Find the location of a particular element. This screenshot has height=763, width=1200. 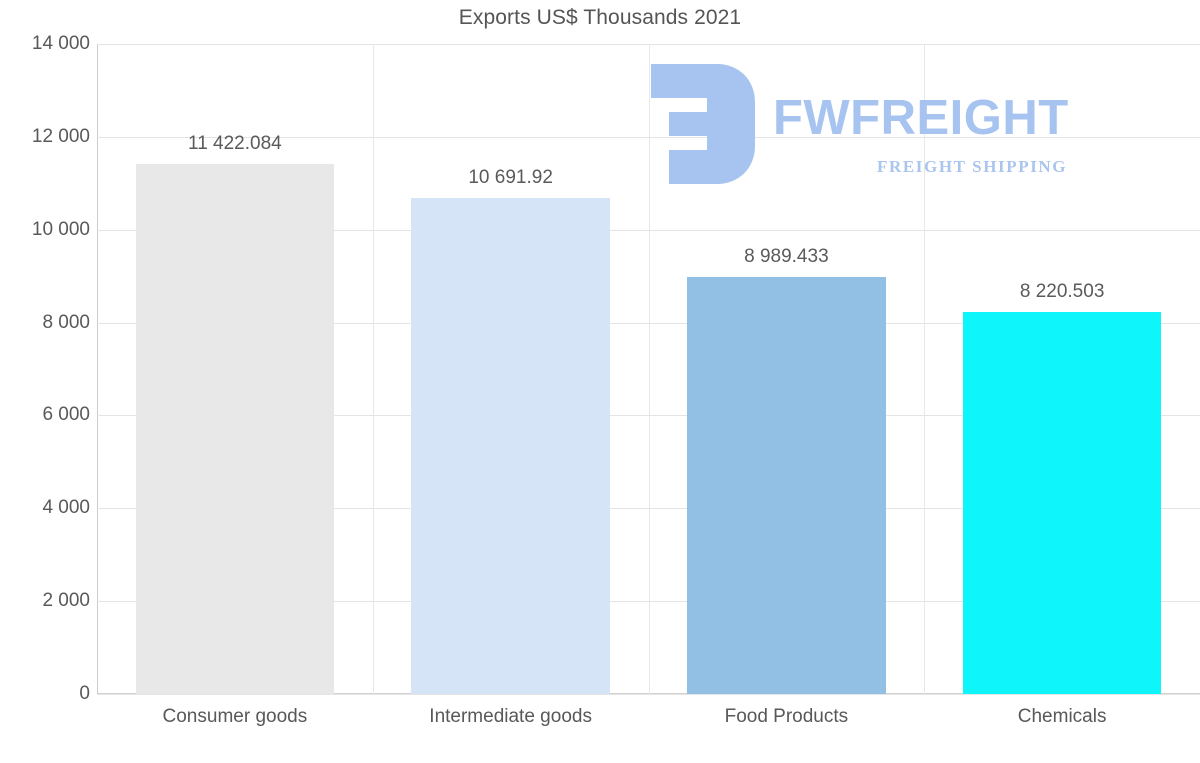

chart-title: Exports US$ Thousands 2021 is located at coordinates (600, 17).